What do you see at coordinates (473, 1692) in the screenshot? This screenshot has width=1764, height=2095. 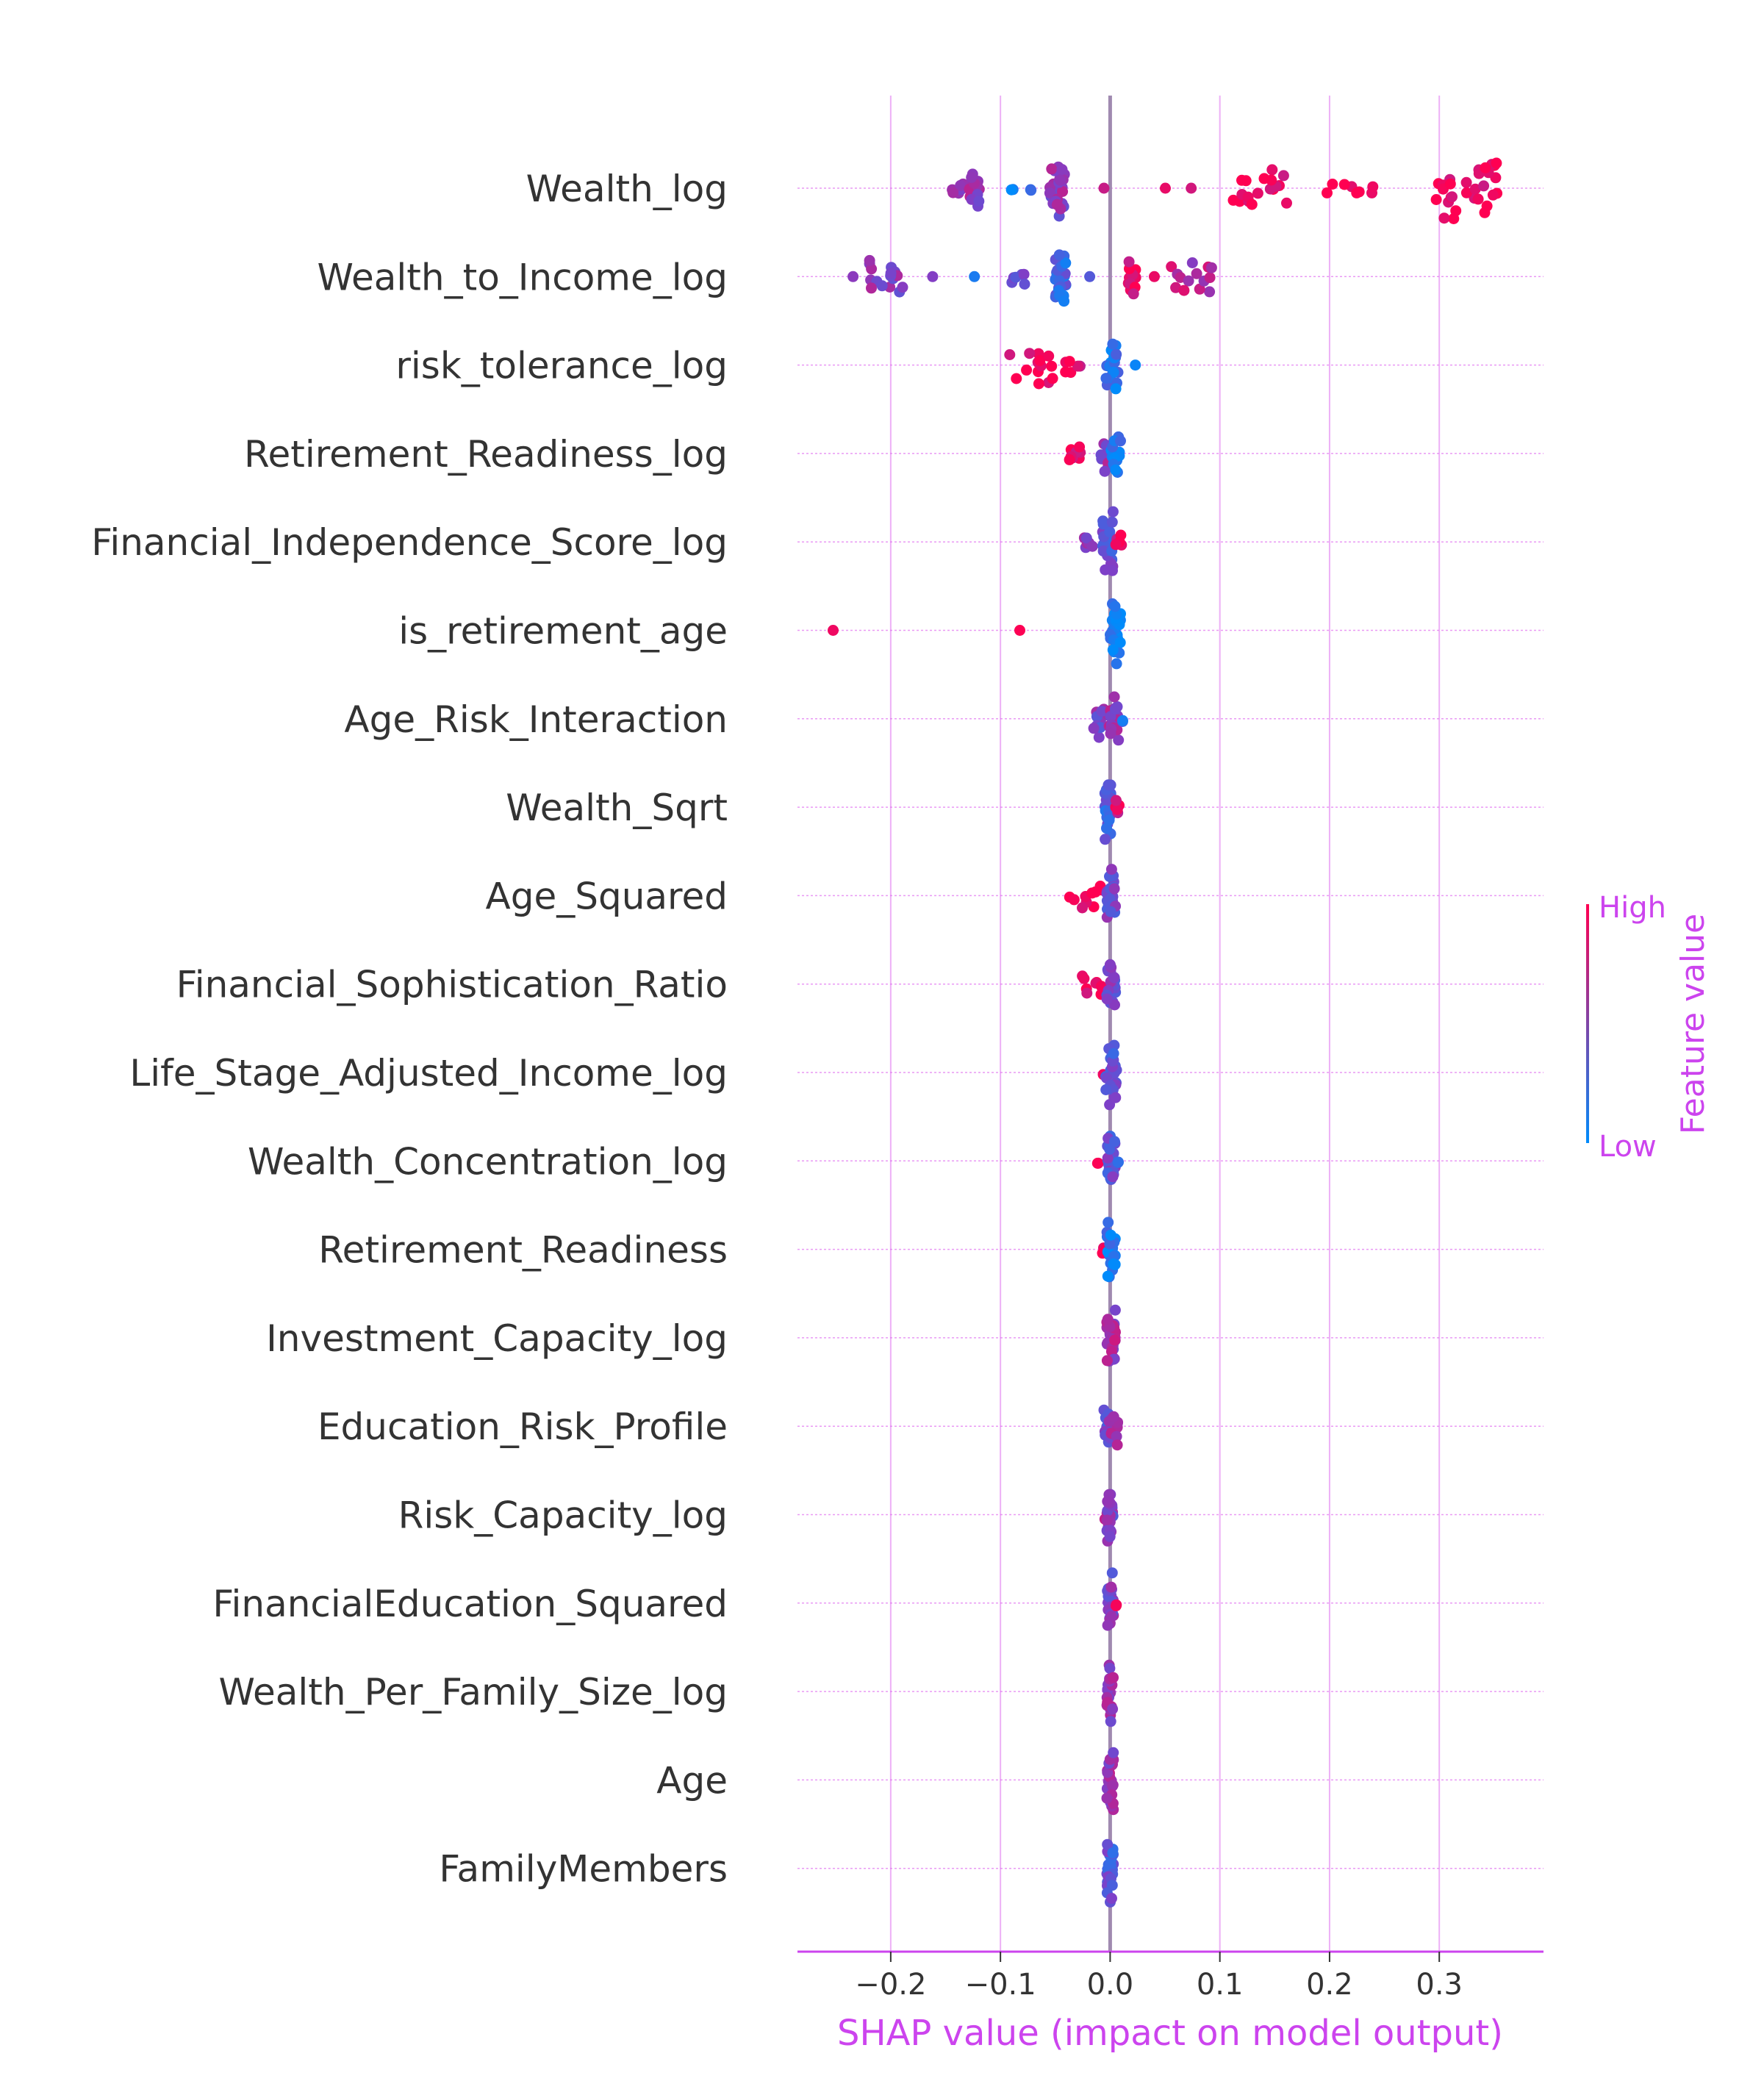 I see `feature-label: Wealth_Per_Family_Size_log` at bounding box center [473, 1692].